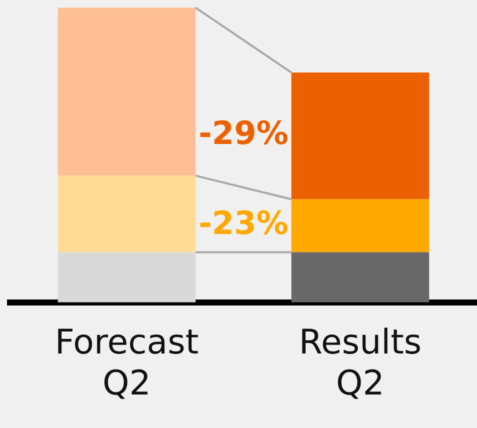  What do you see at coordinates (126, 363) in the screenshot?
I see `x-tick-label: Forecast Q2` at bounding box center [126, 363].